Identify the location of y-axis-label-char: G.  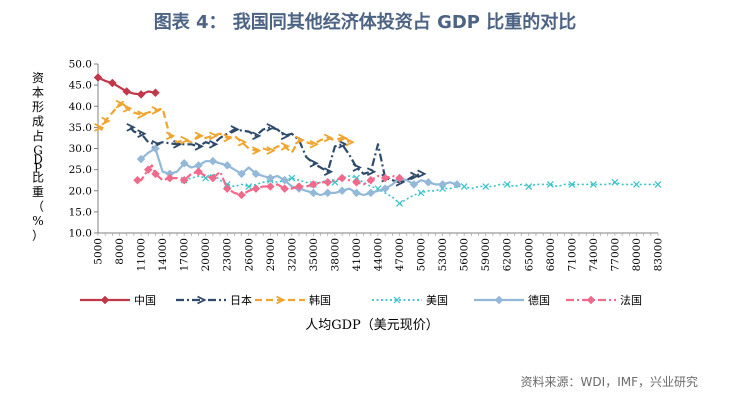
(38, 151).